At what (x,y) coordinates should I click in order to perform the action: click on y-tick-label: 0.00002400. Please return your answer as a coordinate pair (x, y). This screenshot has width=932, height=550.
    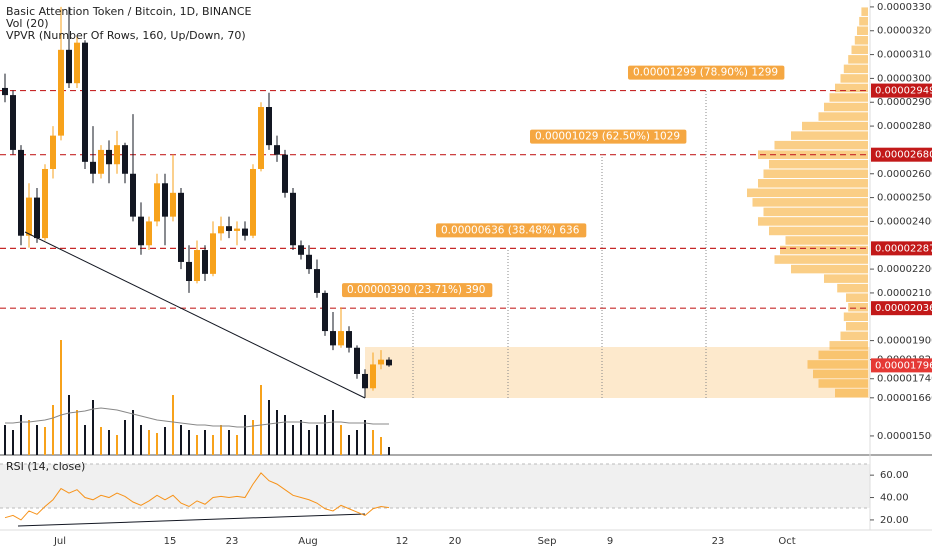
    Looking at the image, I should click on (904, 221).